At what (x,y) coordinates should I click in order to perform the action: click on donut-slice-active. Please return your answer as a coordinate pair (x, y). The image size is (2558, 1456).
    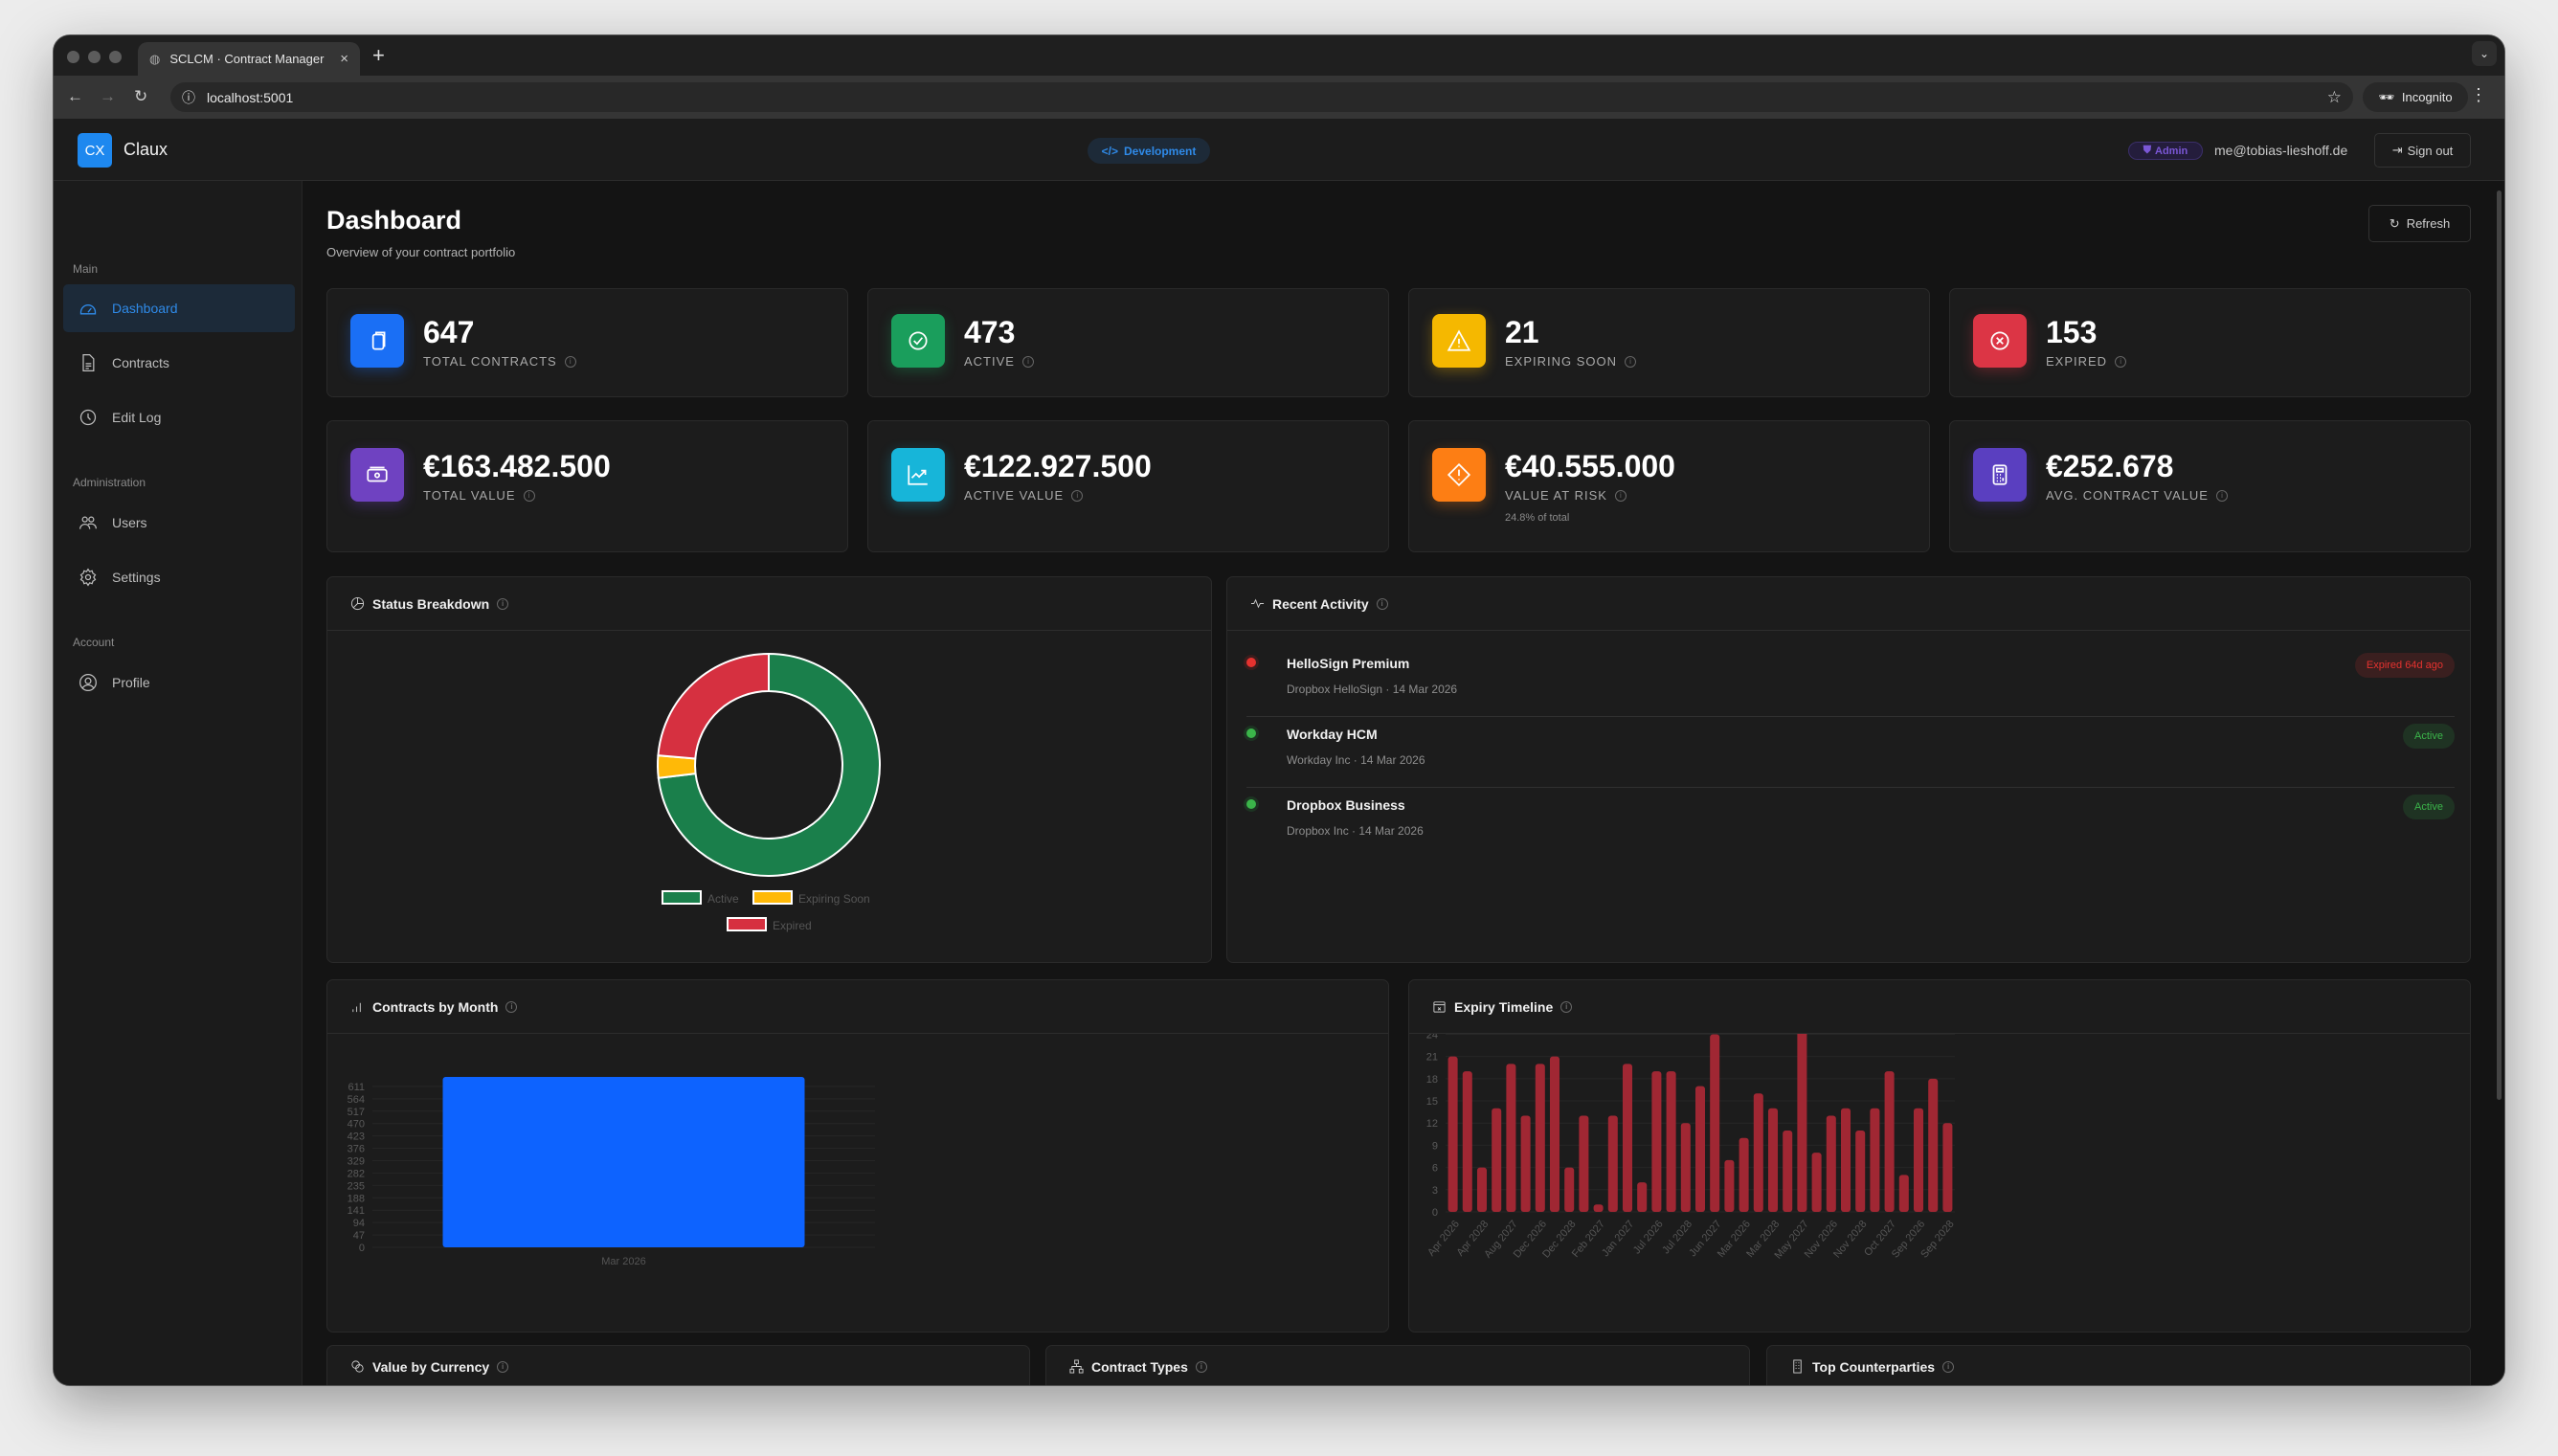
    Looking at the image, I should click on (769, 765).